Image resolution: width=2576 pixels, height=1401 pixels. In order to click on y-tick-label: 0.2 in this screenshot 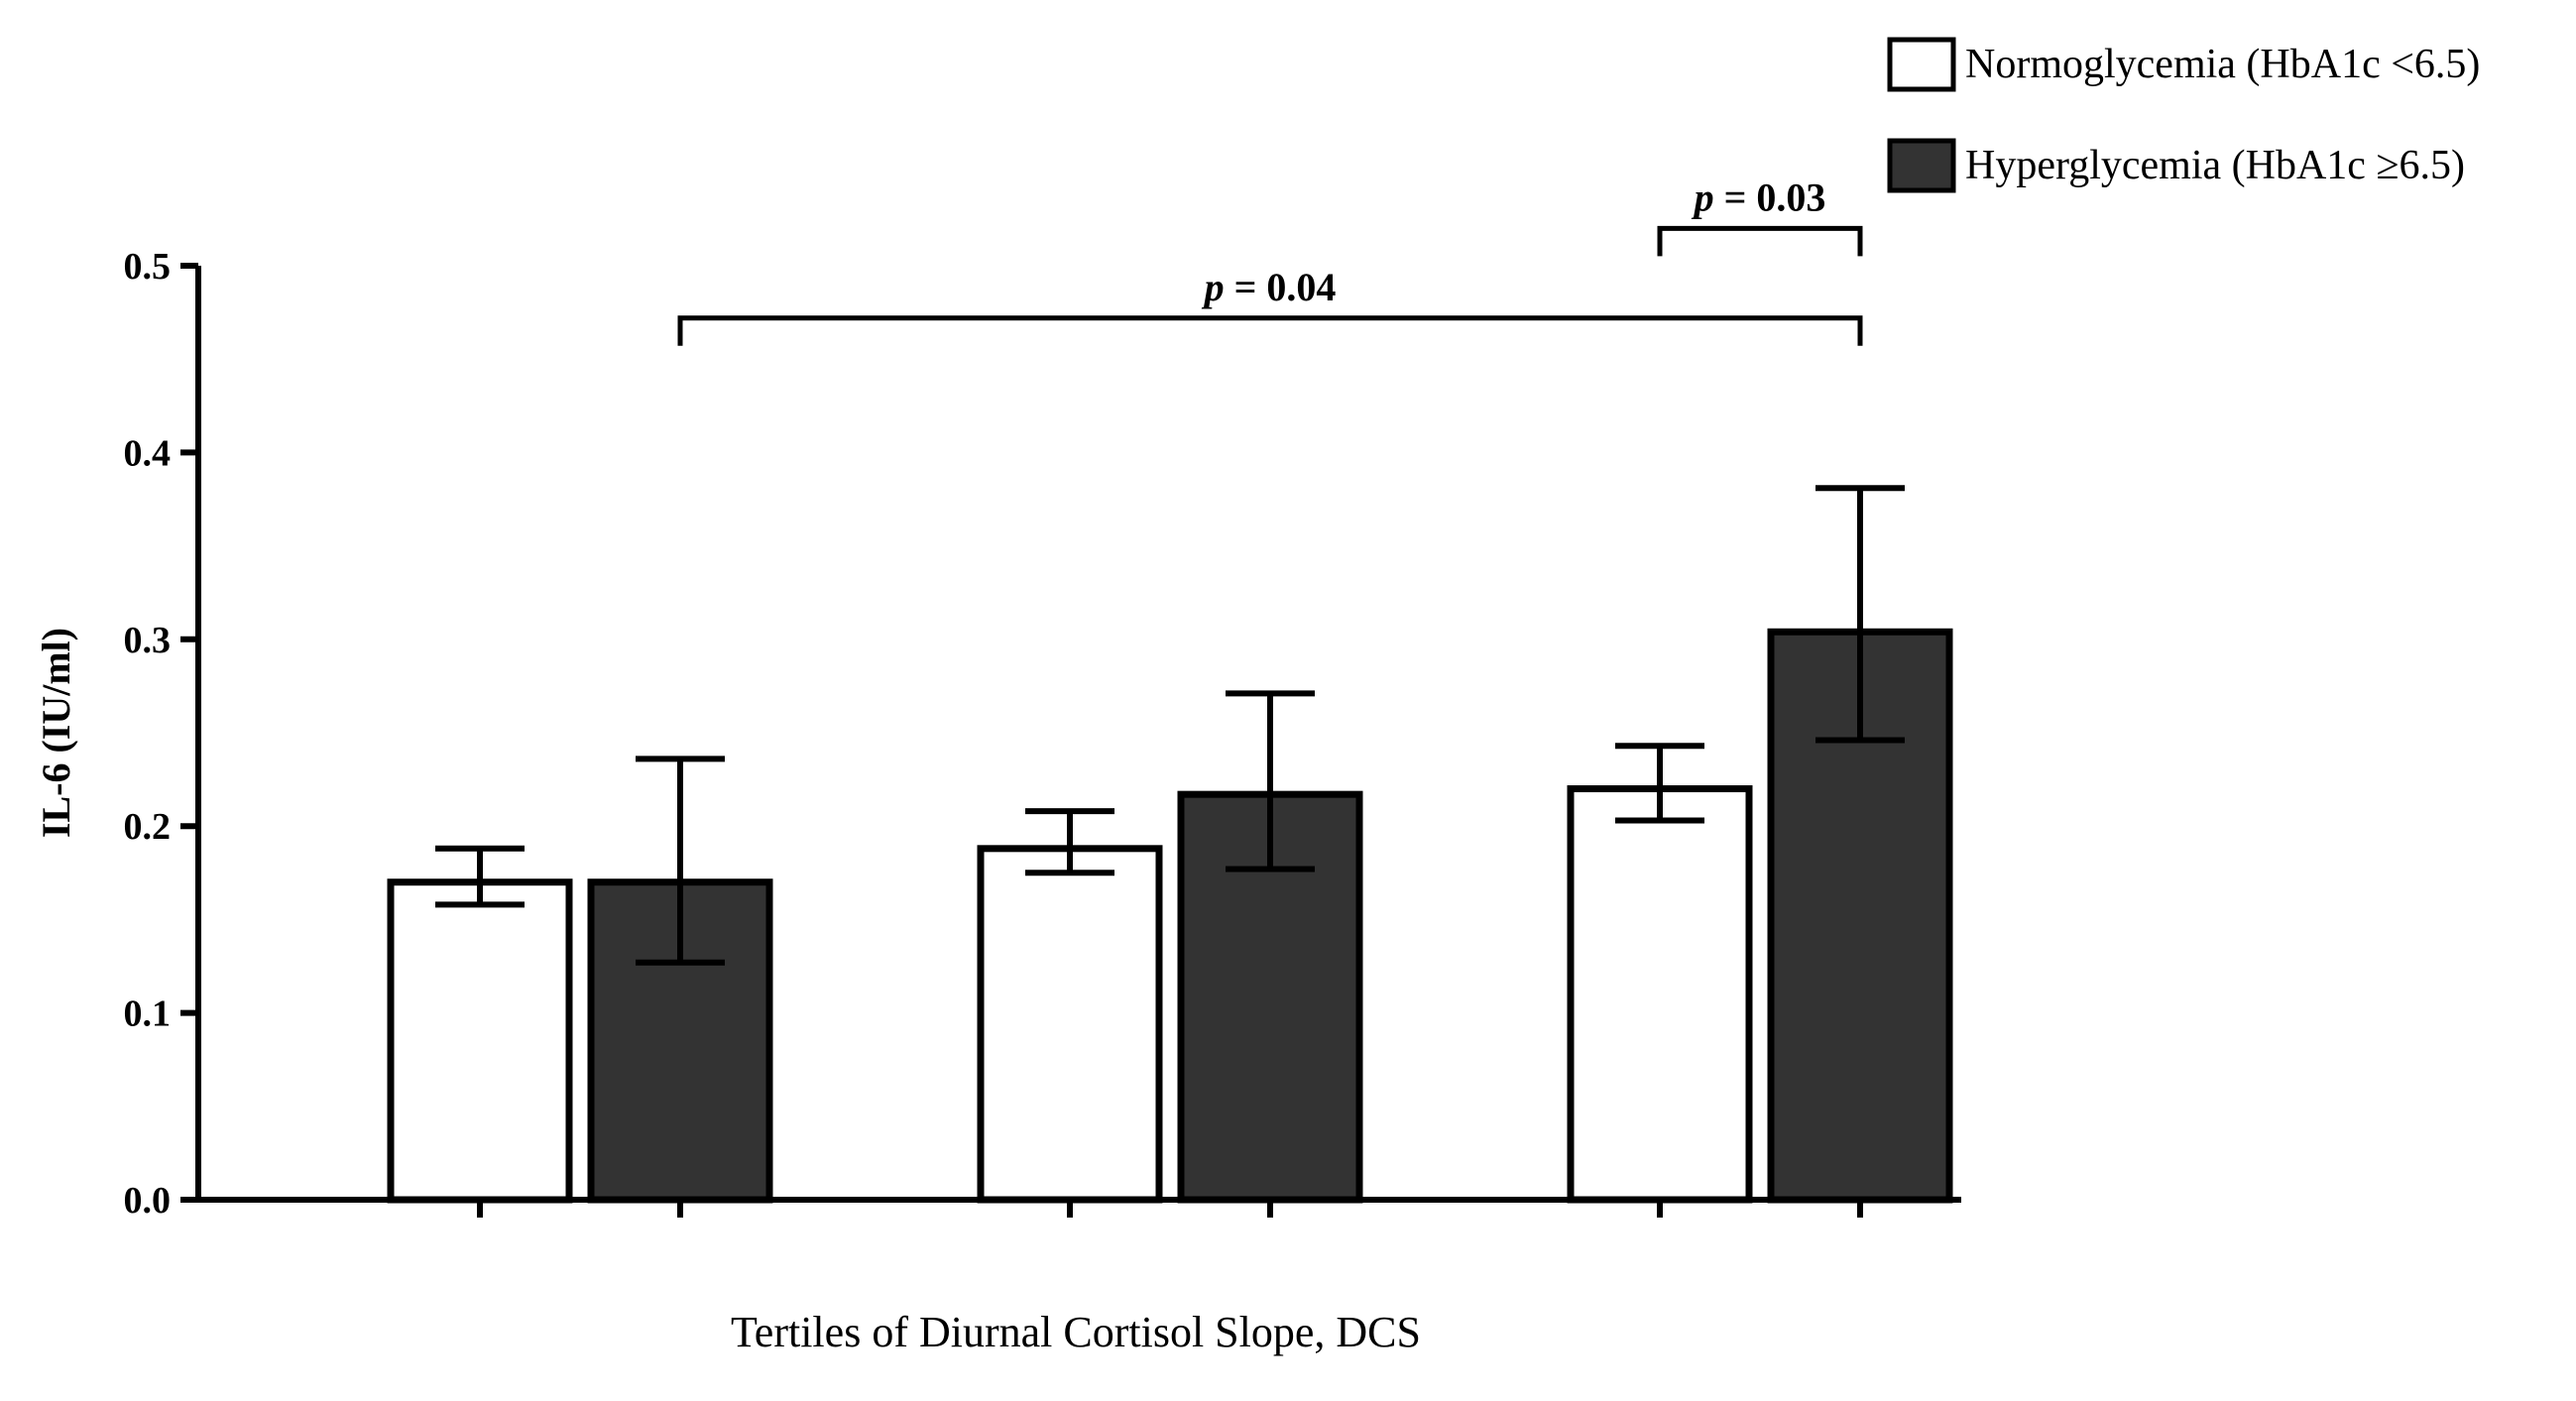, I will do `click(148, 827)`.